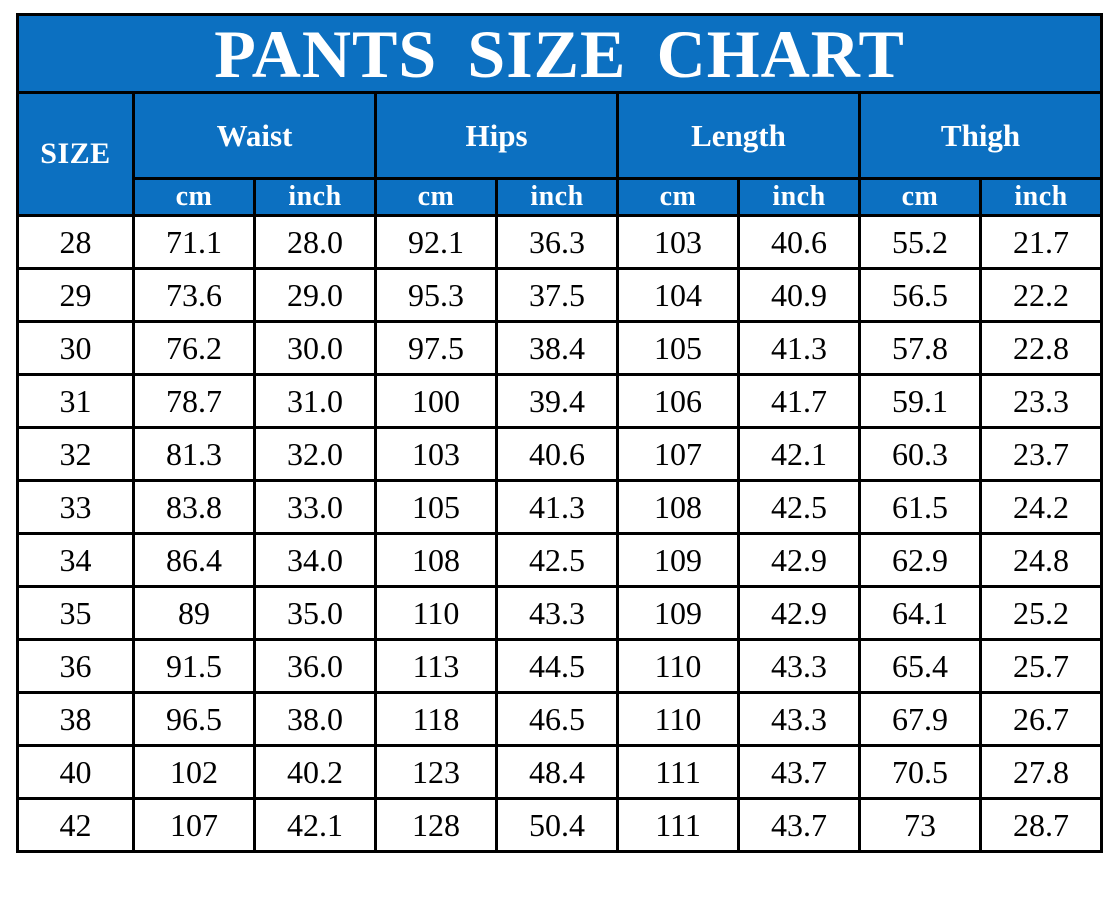 The height and width of the screenshot is (908, 1114). What do you see at coordinates (557, 295) in the screenshot?
I see `measurement-value: 37.5` at bounding box center [557, 295].